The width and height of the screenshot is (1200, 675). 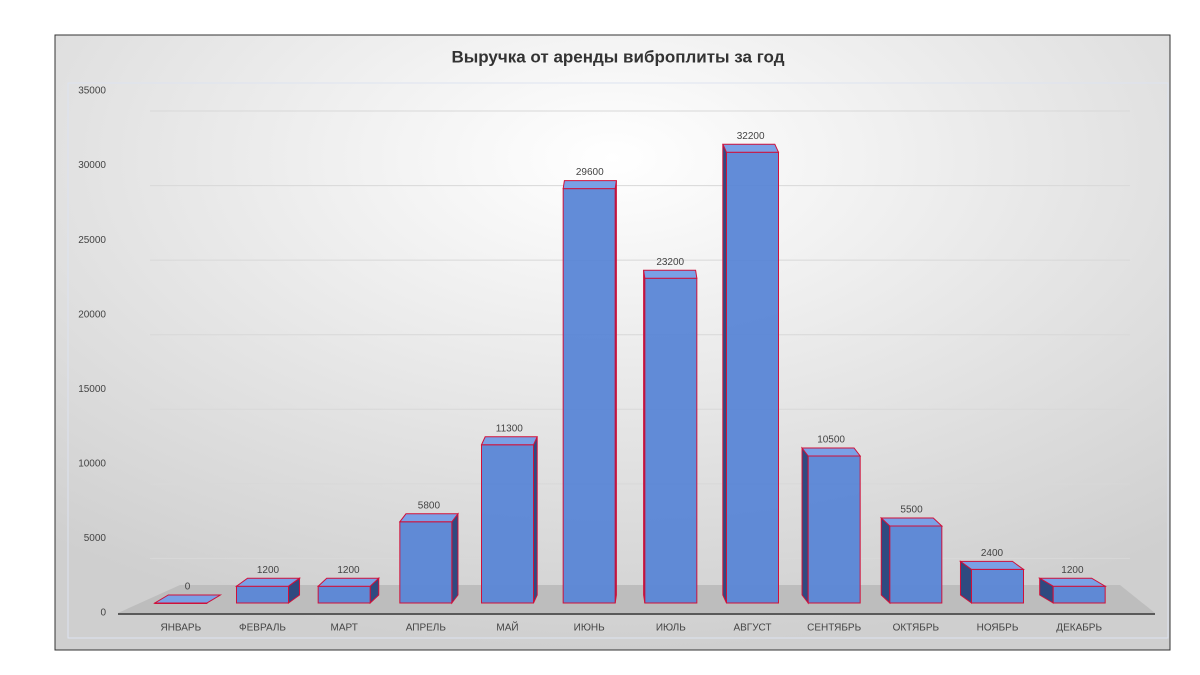 I want to click on x-tick-label: СЕНТЯБРЬ, so click(x=834, y=628).